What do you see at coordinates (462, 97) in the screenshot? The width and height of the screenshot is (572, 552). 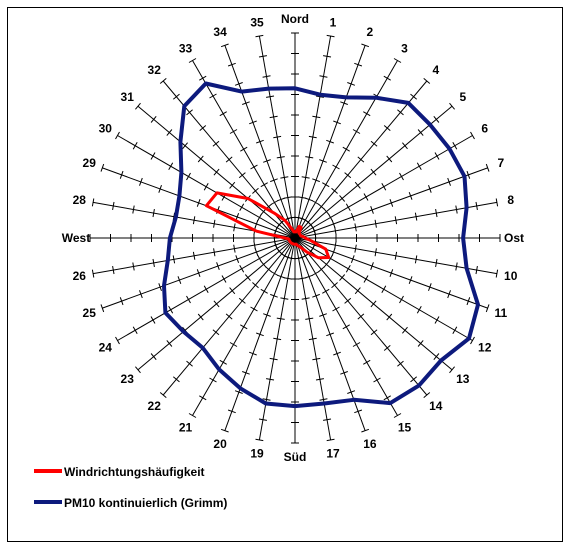 I see `direction-label-5: 5` at bounding box center [462, 97].